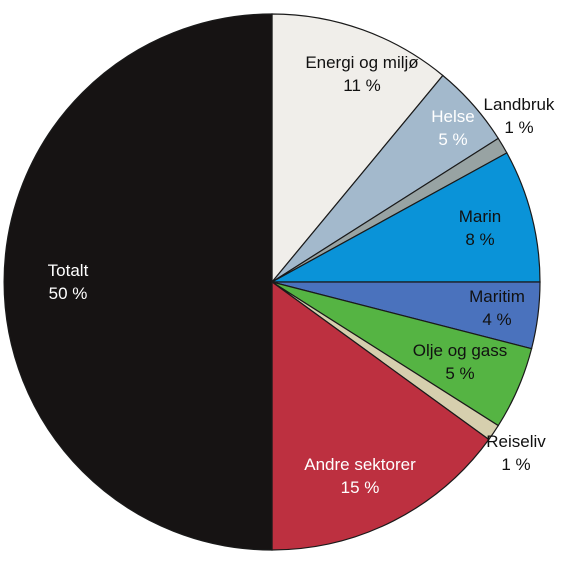 Image resolution: width=580 pixels, height=564 pixels. Describe the element at coordinates (460, 350) in the screenshot. I see `slice-name-label: Olje og gass` at that location.